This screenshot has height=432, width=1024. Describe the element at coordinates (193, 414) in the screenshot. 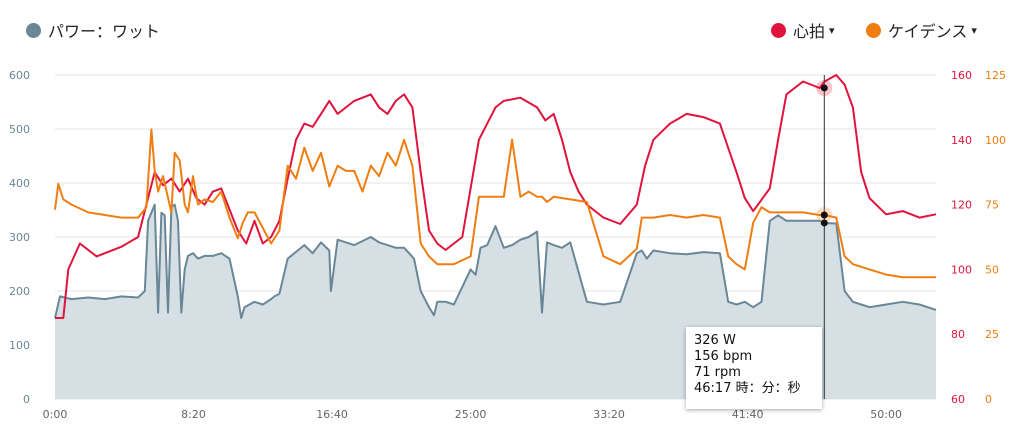

I see `x-axis-tick-label: 8:20` at that location.